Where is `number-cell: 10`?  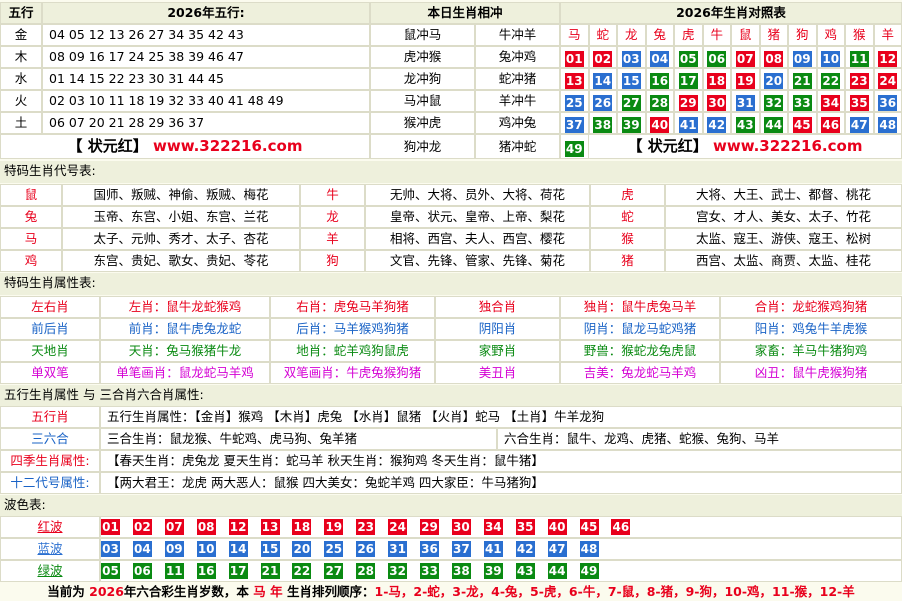 number-cell: 10 is located at coordinates (830, 57).